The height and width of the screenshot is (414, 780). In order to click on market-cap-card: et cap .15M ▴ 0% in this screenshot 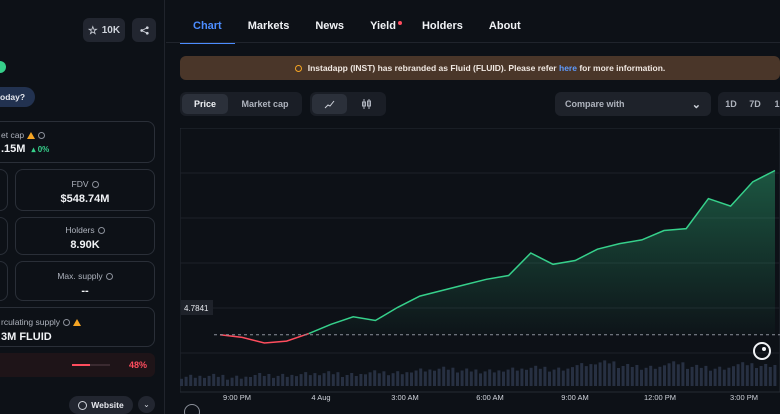, I will do `click(77, 142)`.